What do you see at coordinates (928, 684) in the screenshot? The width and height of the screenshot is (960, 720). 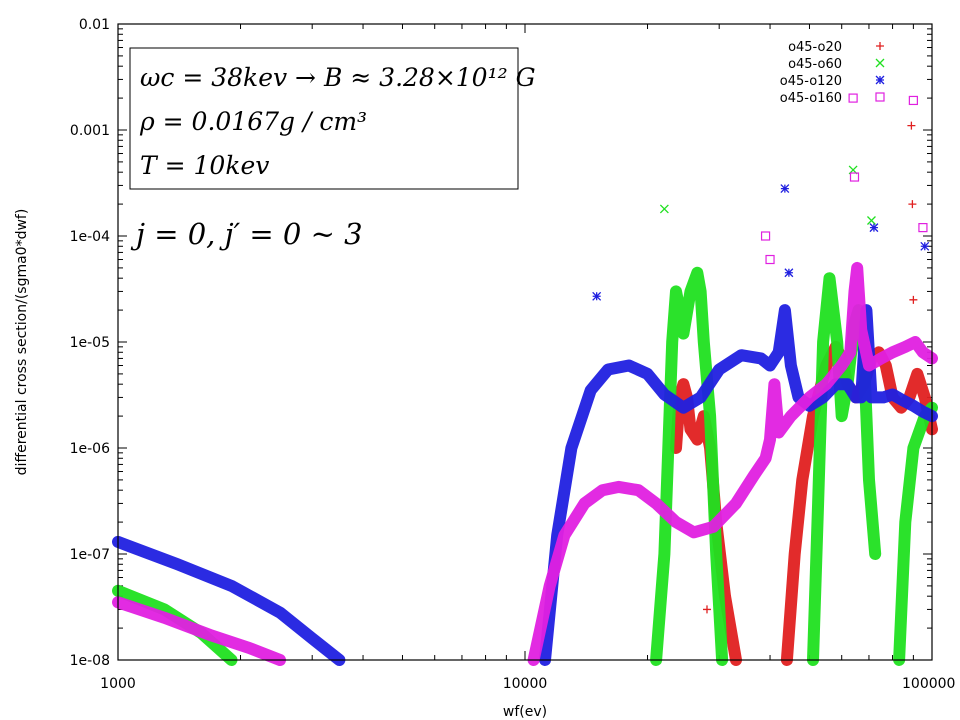 I see `x-tick-label: 100000` at bounding box center [928, 684].